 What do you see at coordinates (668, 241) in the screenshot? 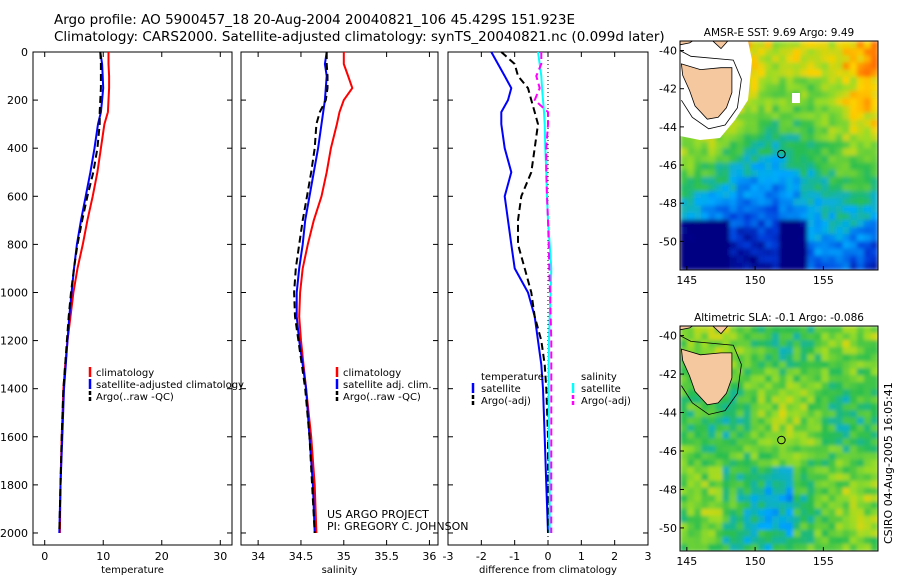
I see `y-tick-label: -50` at bounding box center [668, 241].